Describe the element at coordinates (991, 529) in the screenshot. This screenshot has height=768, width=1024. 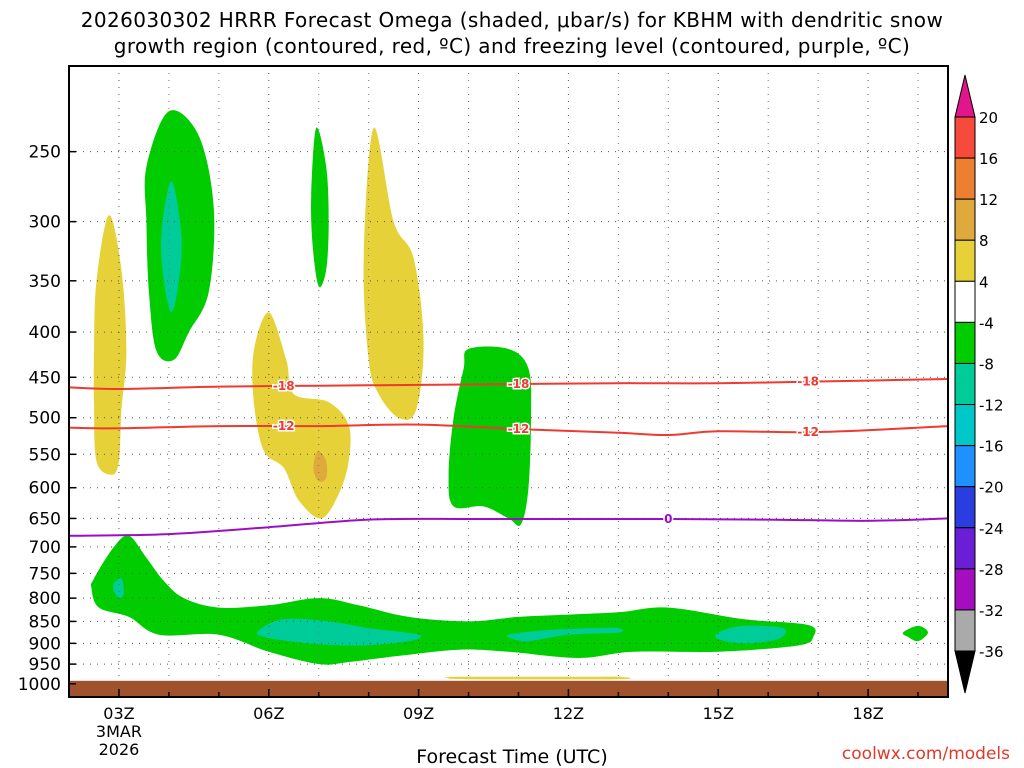
I see `colorbar-tick-label: -24` at that location.